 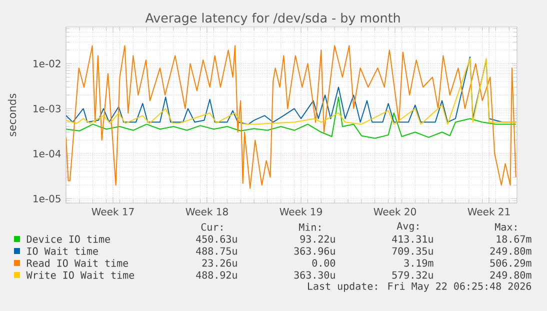 What do you see at coordinates (219, 263) in the screenshot?
I see `text: 23.26u` at bounding box center [219, 263].